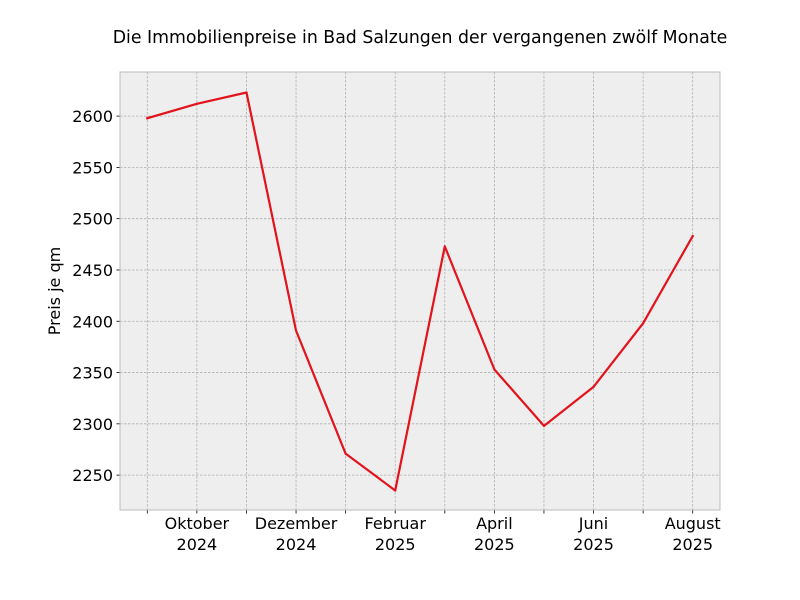  I want to click on y-tick-label: 2350, so click(92, 373).